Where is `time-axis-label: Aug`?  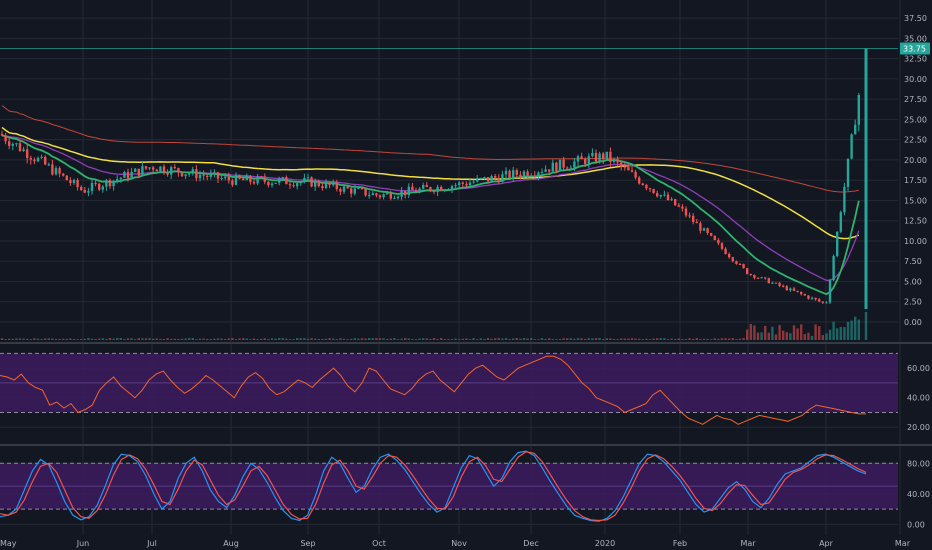
time-axis-label: Aug is located at coordinates (231, 543).